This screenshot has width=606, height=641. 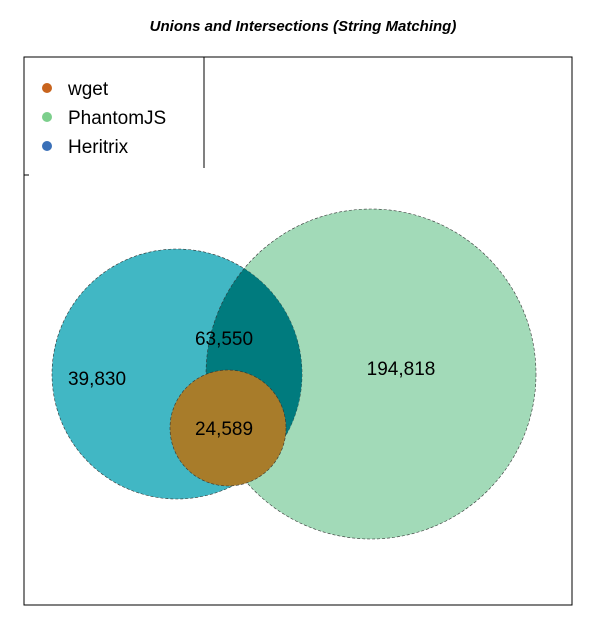 I want to click on legend: wget PhantomJS Heritrix, so click(x=114, y=117).